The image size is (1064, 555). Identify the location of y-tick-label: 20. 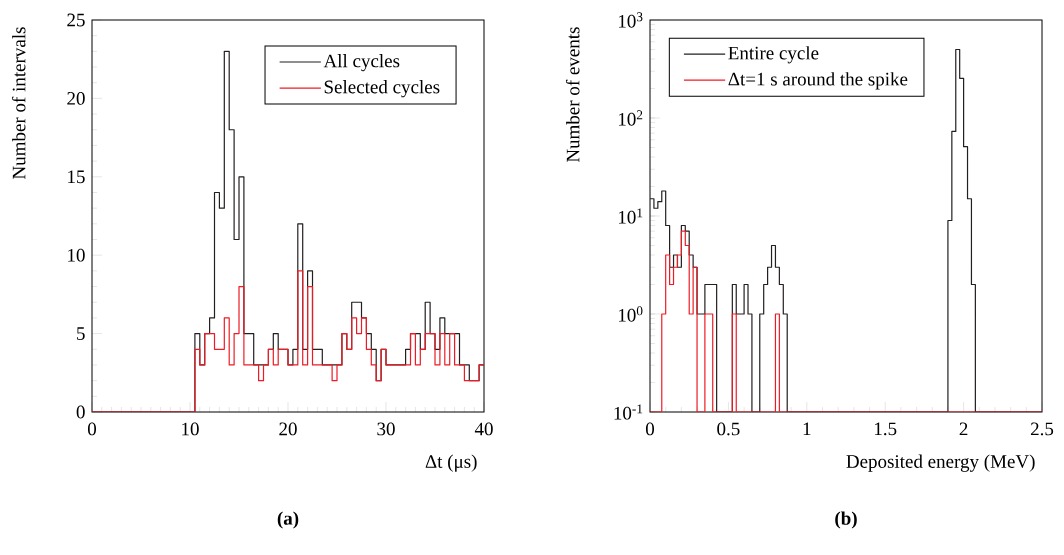
(76, 98).